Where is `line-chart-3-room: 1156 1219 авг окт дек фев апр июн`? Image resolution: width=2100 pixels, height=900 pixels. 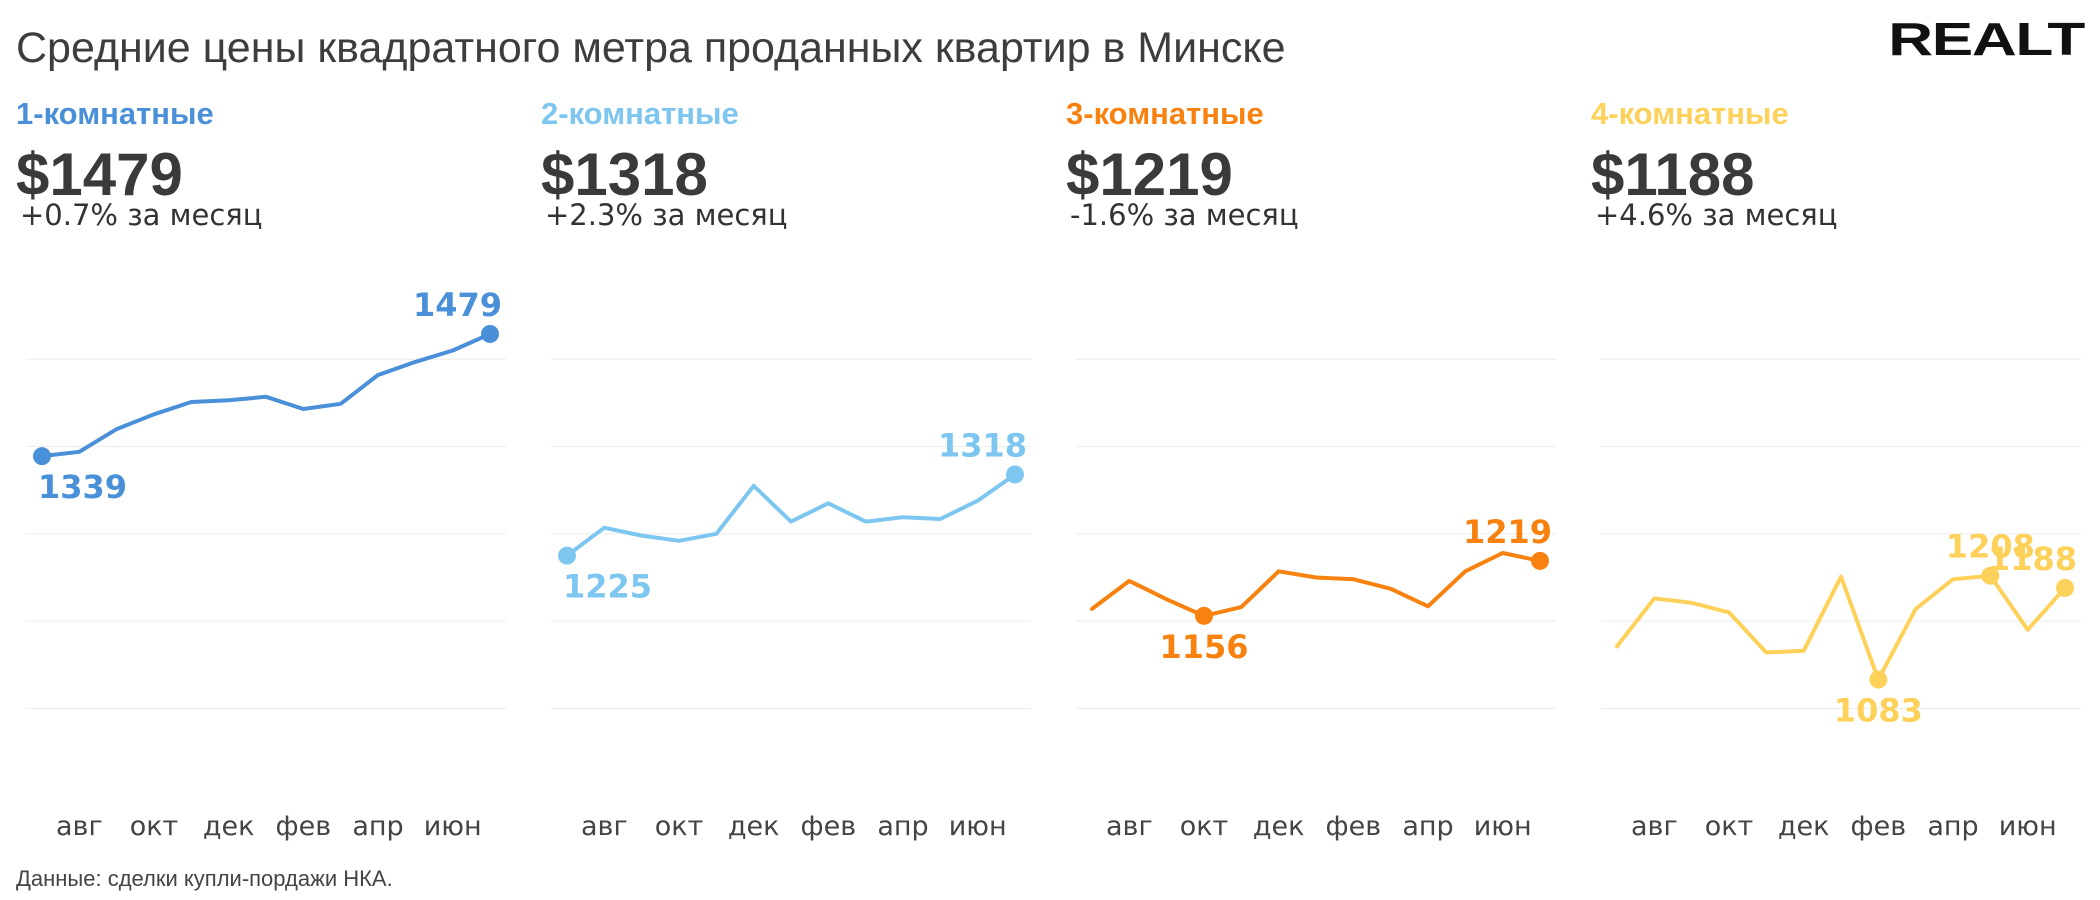 line-chart-3-room: 1156 1219 авг окт дек фев апр июн is located at coordinates (1316, 600).